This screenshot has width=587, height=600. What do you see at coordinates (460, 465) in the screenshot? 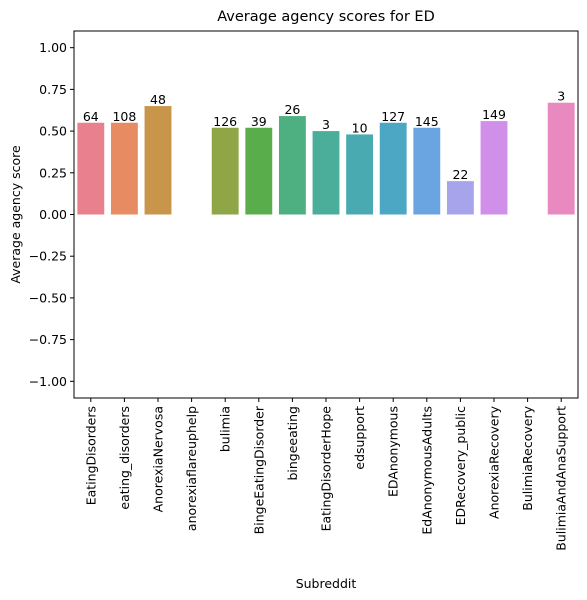
I see `x-tick-label: EDRecovery_public` at bounding box center [460, 465].